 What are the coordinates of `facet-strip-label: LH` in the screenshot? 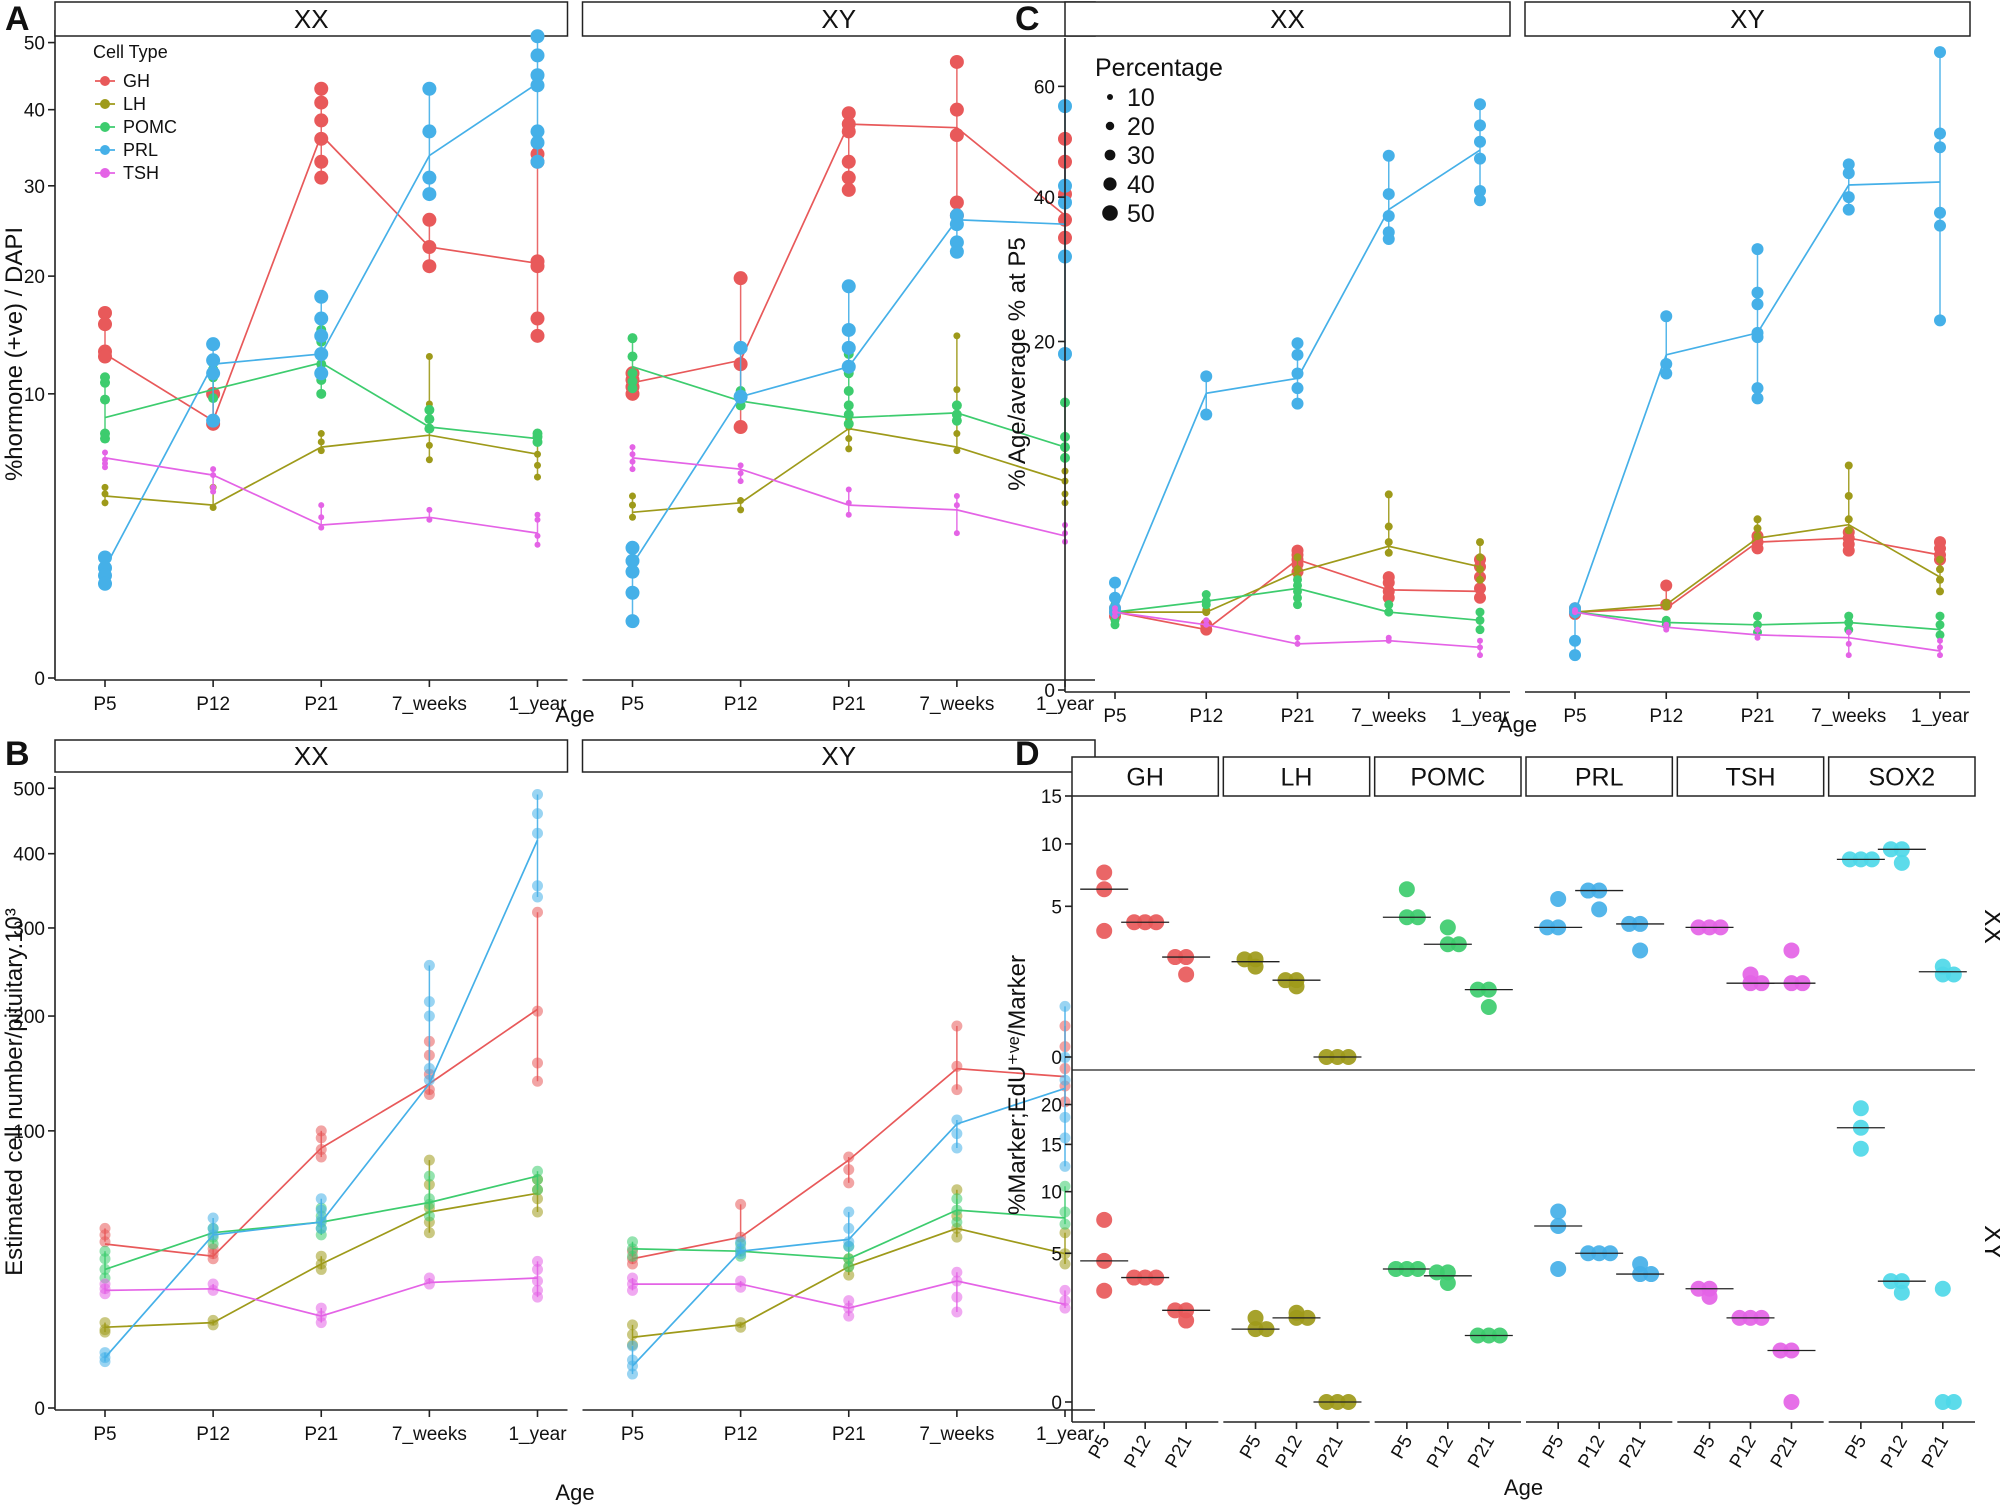 It's located at (1297, 778).